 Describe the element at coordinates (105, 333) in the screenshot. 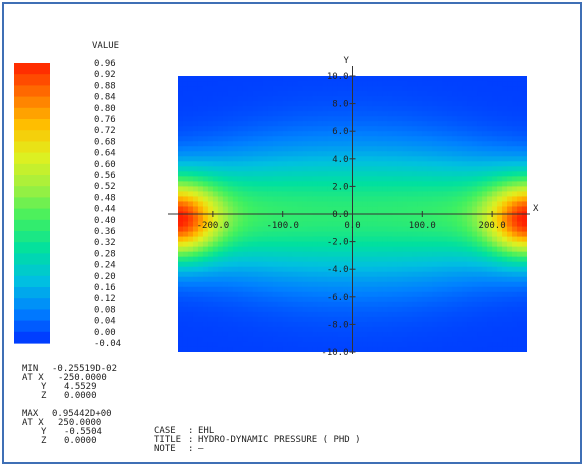

I see `legend-tick-label: 0.00` at that location.